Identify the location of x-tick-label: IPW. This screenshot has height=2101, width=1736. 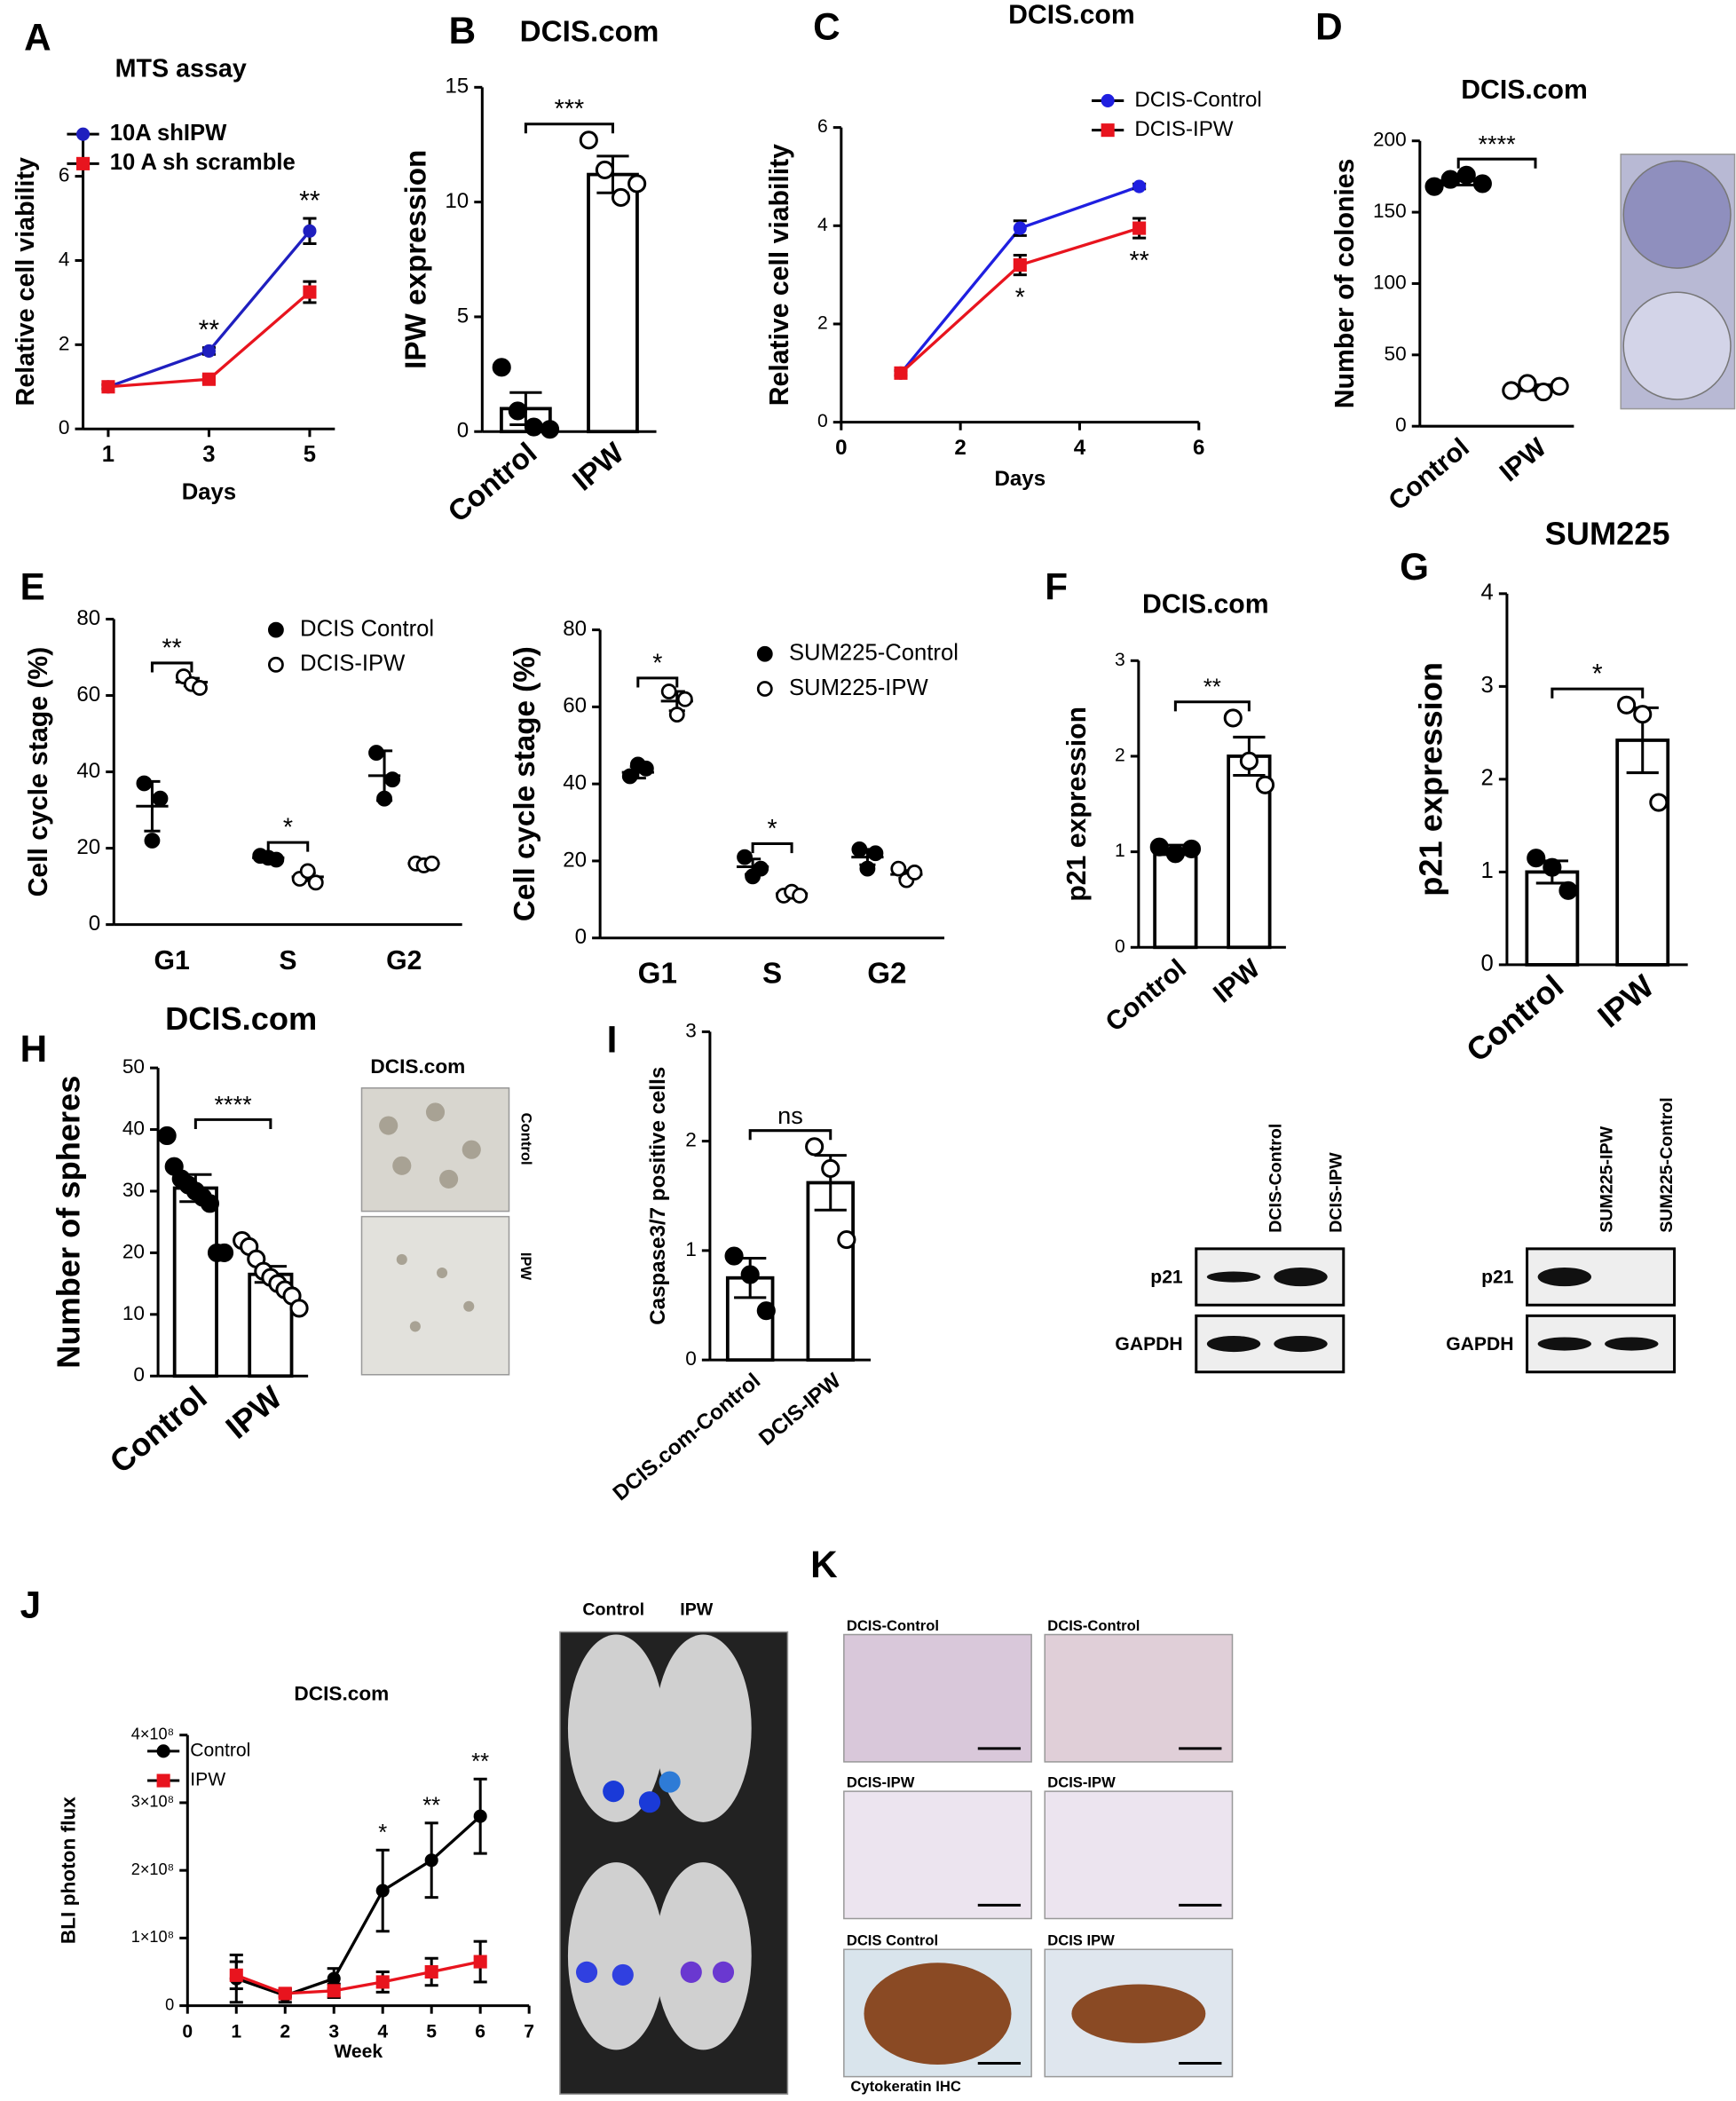
(1625, 1001).